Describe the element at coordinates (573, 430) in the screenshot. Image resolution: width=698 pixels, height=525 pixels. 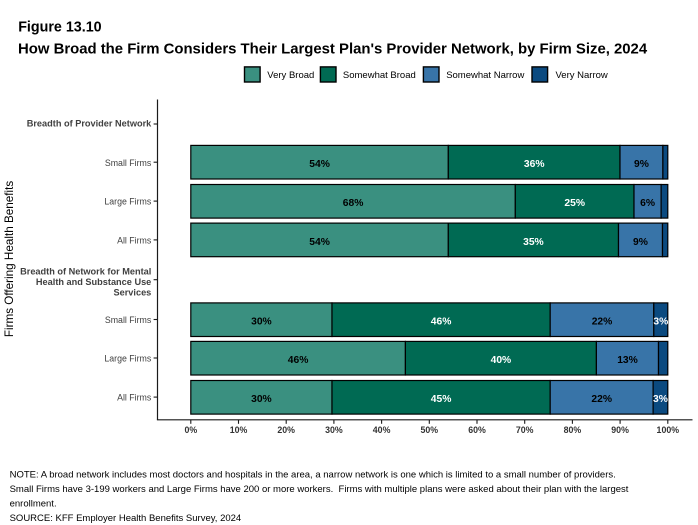
I see `svg-text: 80%` at that location.